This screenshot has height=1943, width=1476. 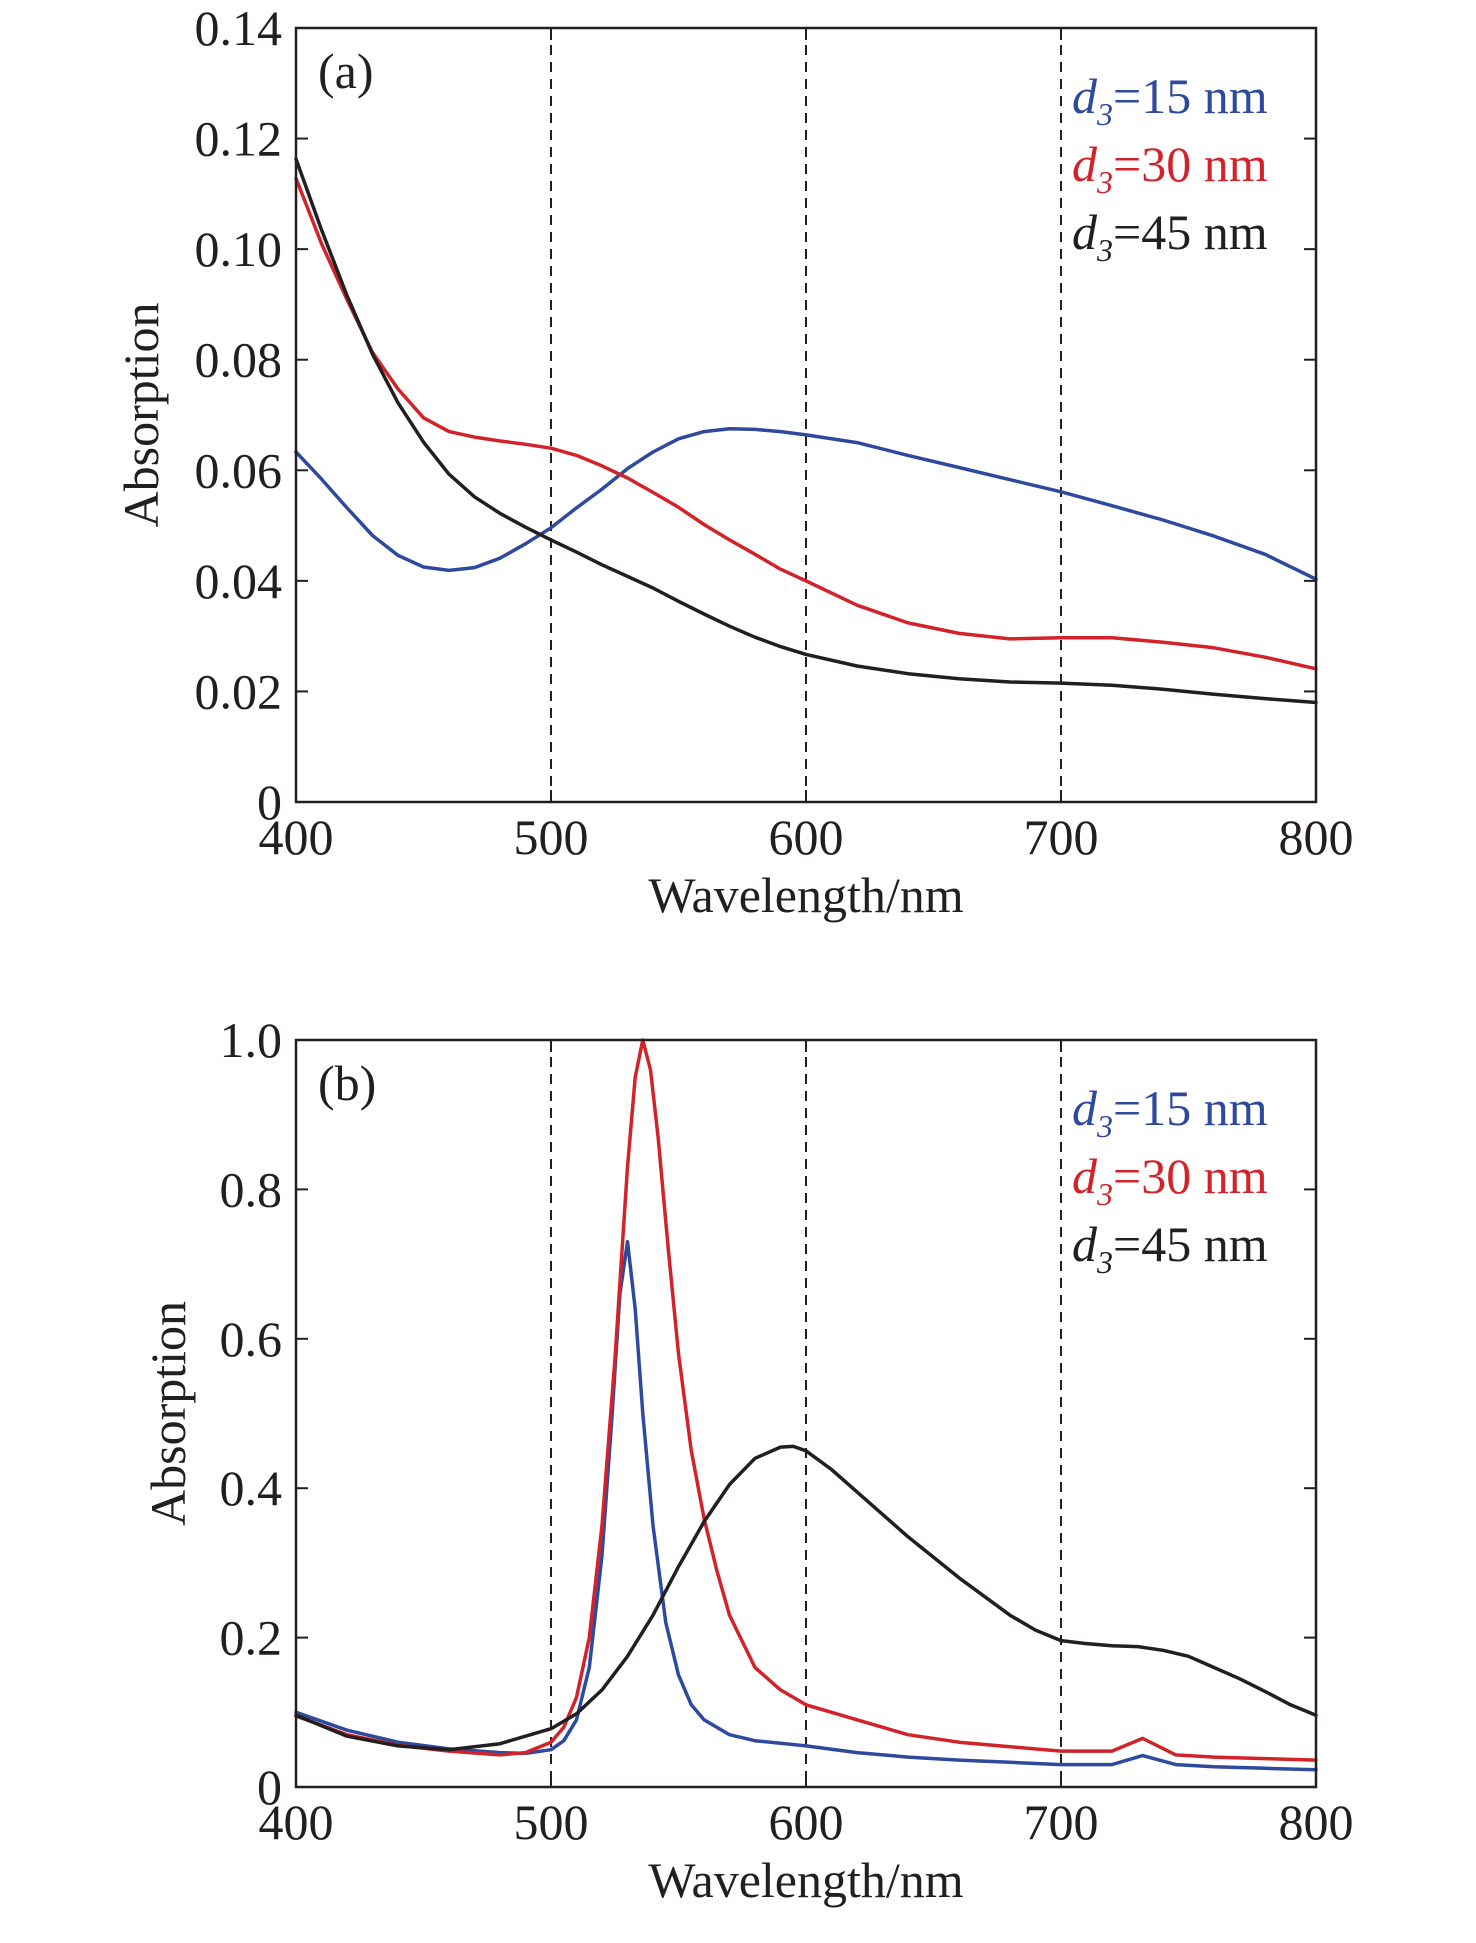 I want to click on panel-b-x-tick-label: 700, so click(x=1061, y=1822).